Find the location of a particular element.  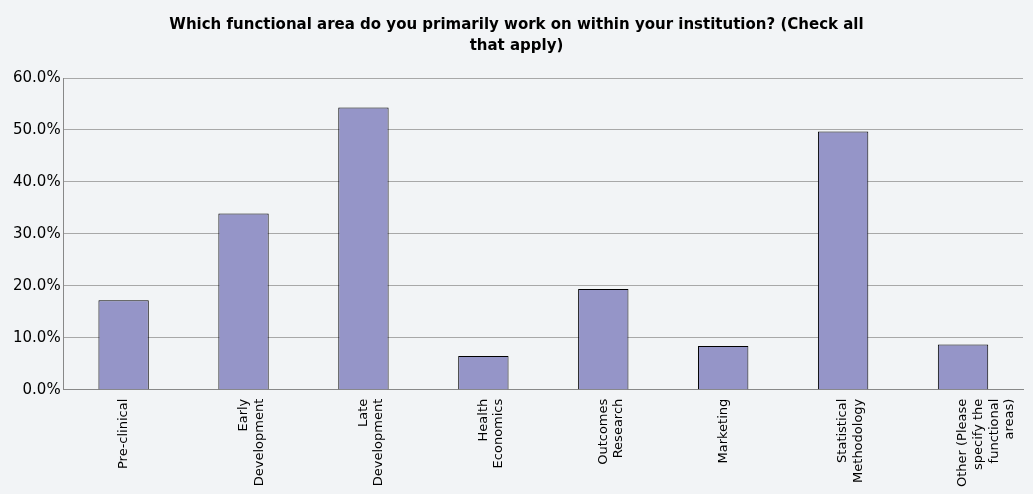

y-tick-label: 0.0% is located at coordinates (41, 388).